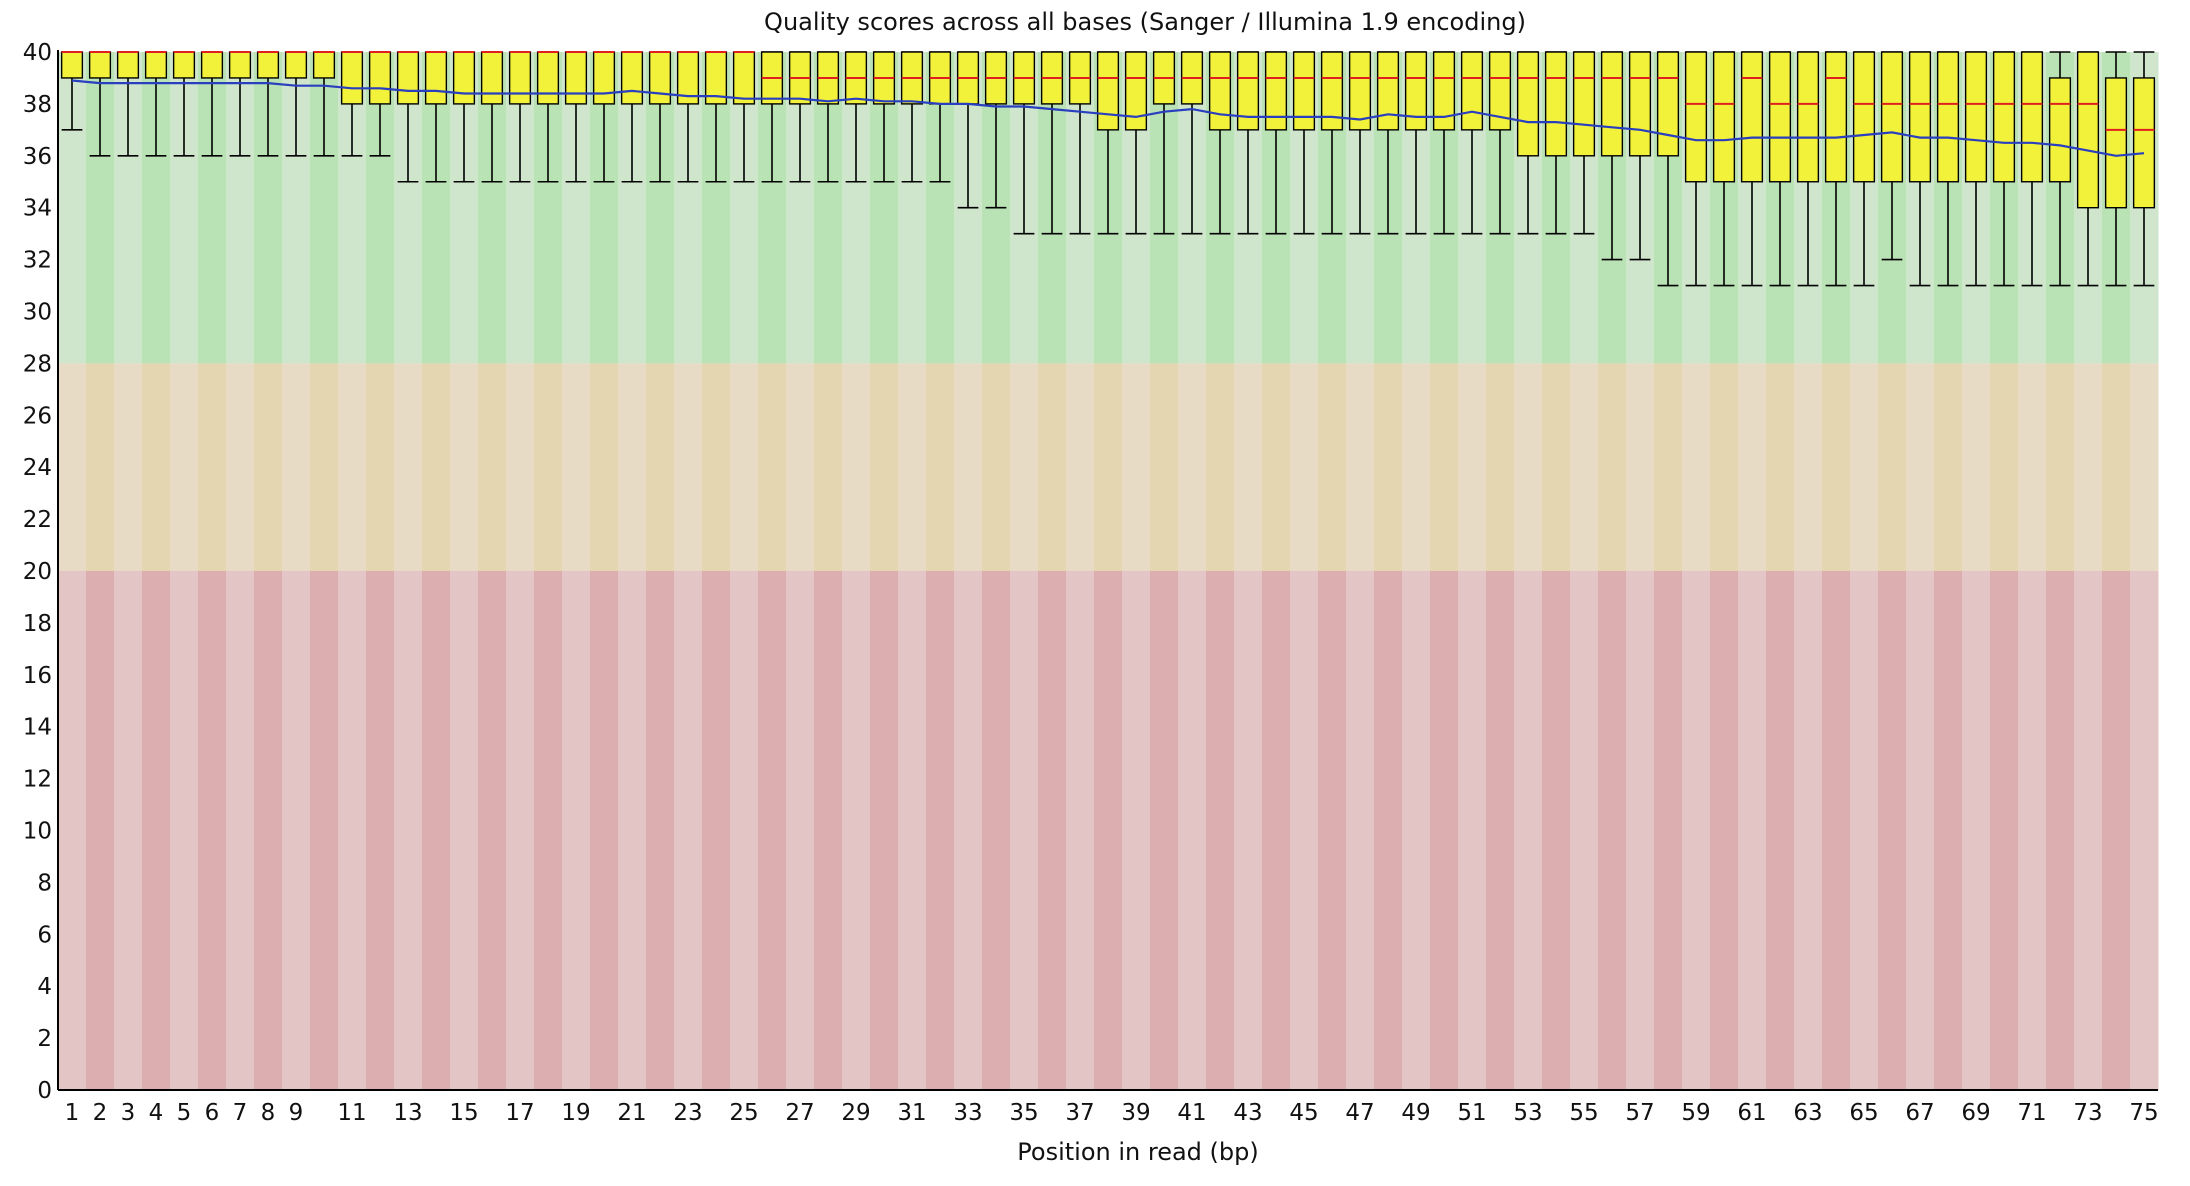 This screenshot has height=1186, width=2190. Describe the element at coordinates (1583, 1113) in the screenshot. I see `x-tick-label: 55` at that location.